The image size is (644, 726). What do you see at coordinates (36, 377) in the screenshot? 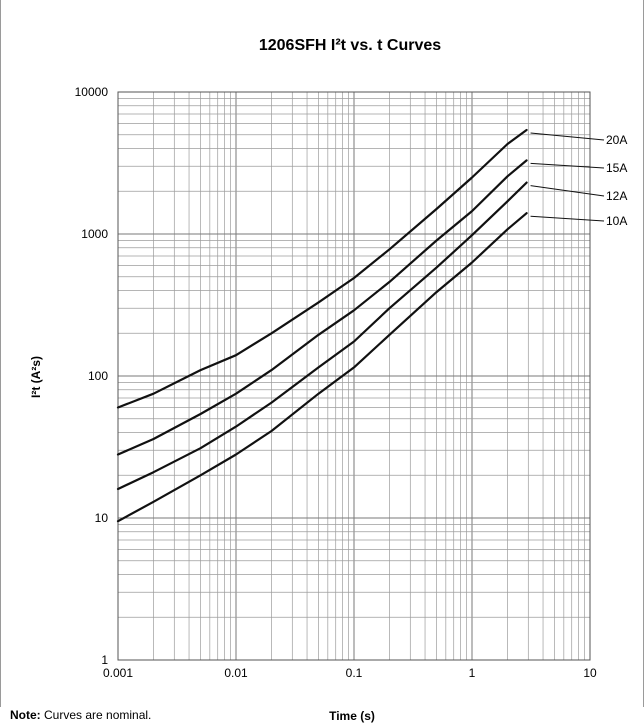
I see `y-axis-label: I²t (A²s)` at bounding box center [36, 377].